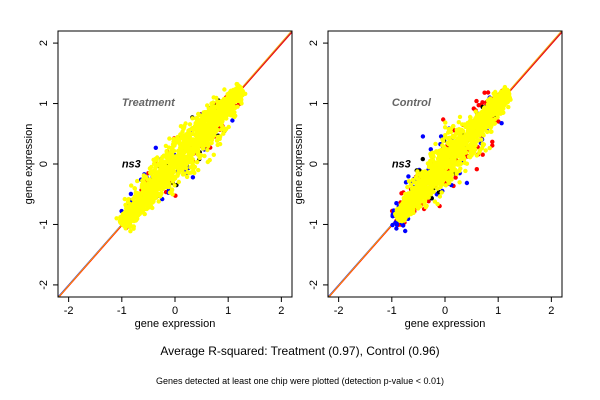 The width and height of the screenshot is (600, 400). I want to click on panel-title: Treatment, so click(149, 103).